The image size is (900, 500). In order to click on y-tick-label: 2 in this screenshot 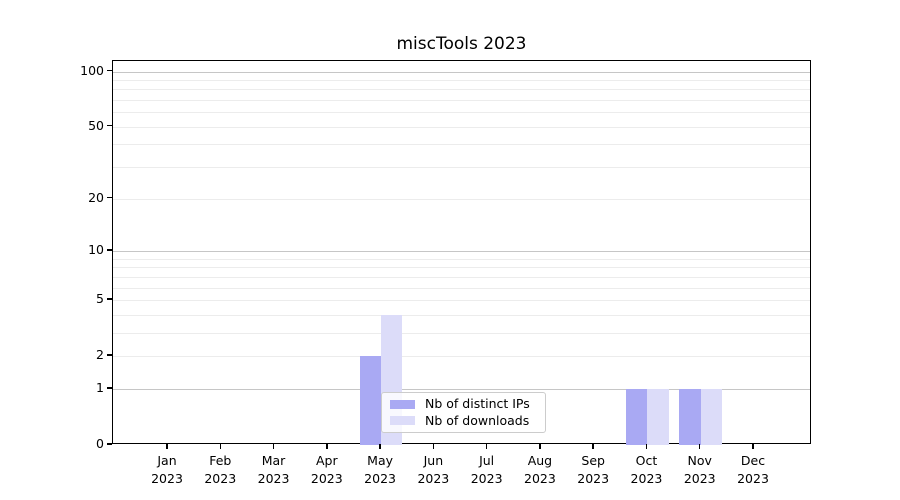, I will do `click(100, 355)`.